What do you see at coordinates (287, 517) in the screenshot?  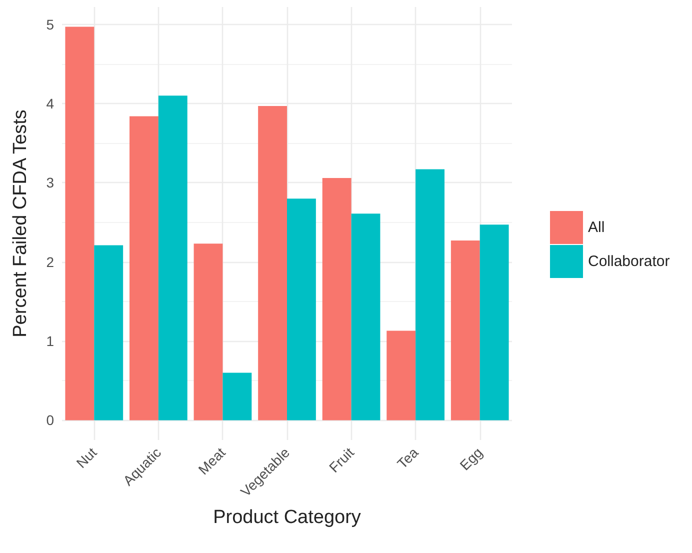 I see `x-axis-title: Product Category` at bounding box center [287, 517].